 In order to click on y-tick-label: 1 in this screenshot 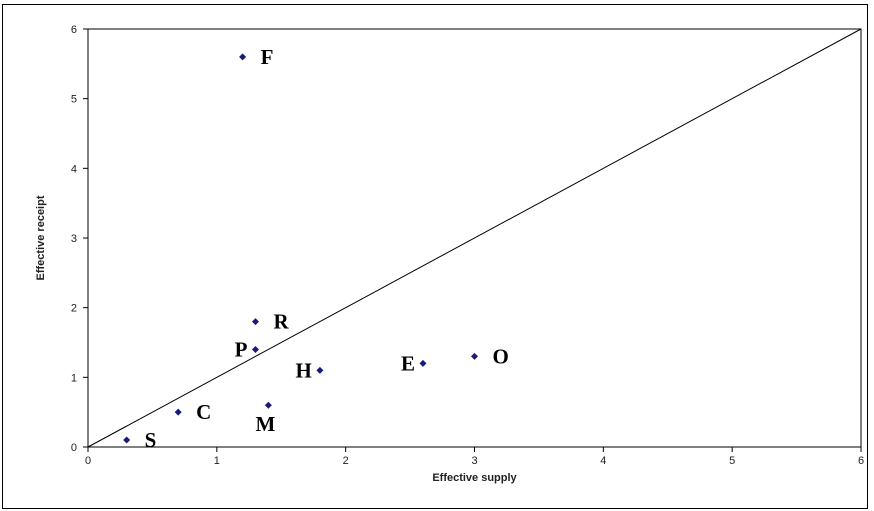, I will do `click(74, 378)`.